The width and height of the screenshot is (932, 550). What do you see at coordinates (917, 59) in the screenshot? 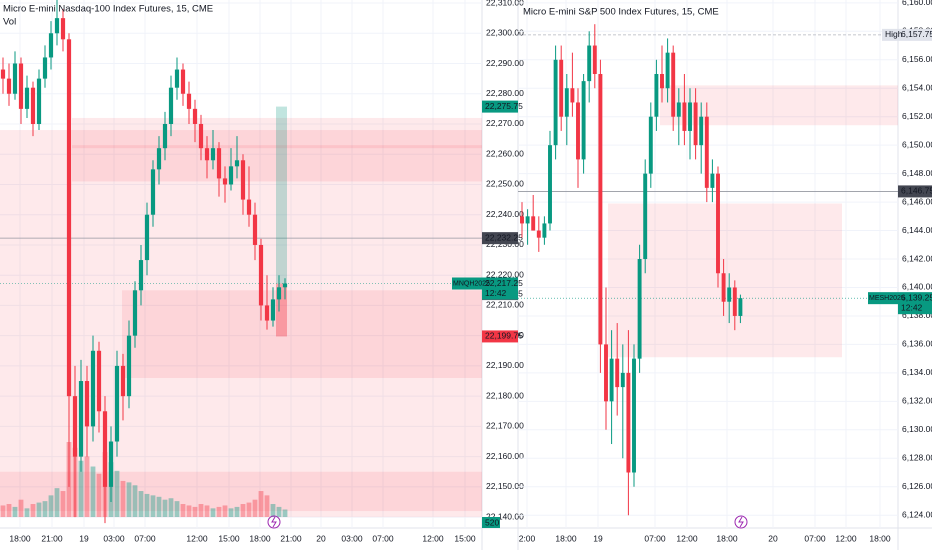
I see `y-tick-label: 6,156.00` at bounding box center [917, 59].